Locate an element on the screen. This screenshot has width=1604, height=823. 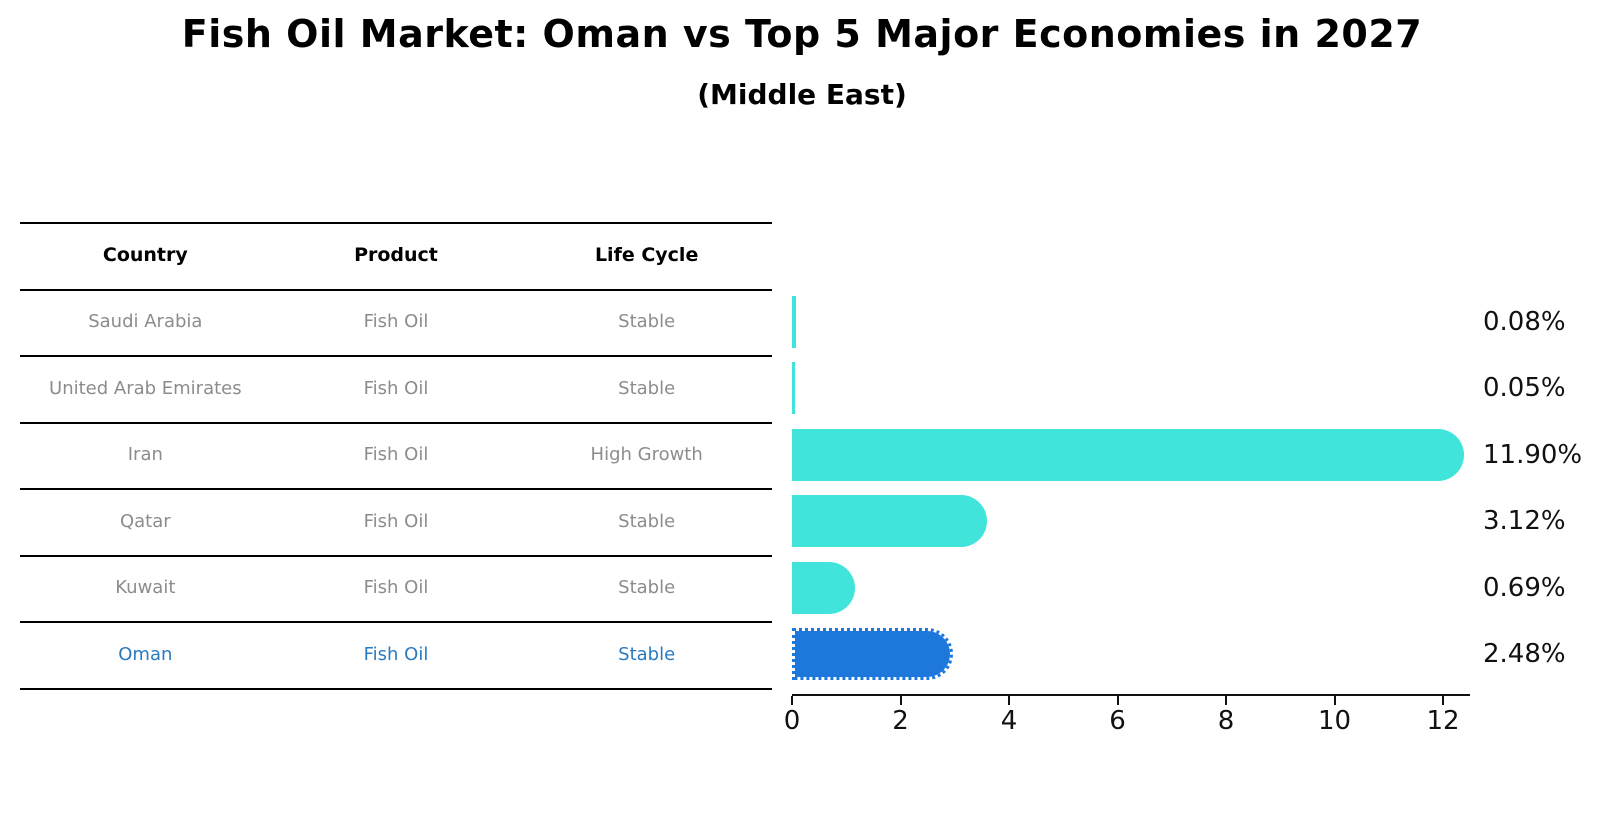
table-top-line is located at coordinates (396, 223).